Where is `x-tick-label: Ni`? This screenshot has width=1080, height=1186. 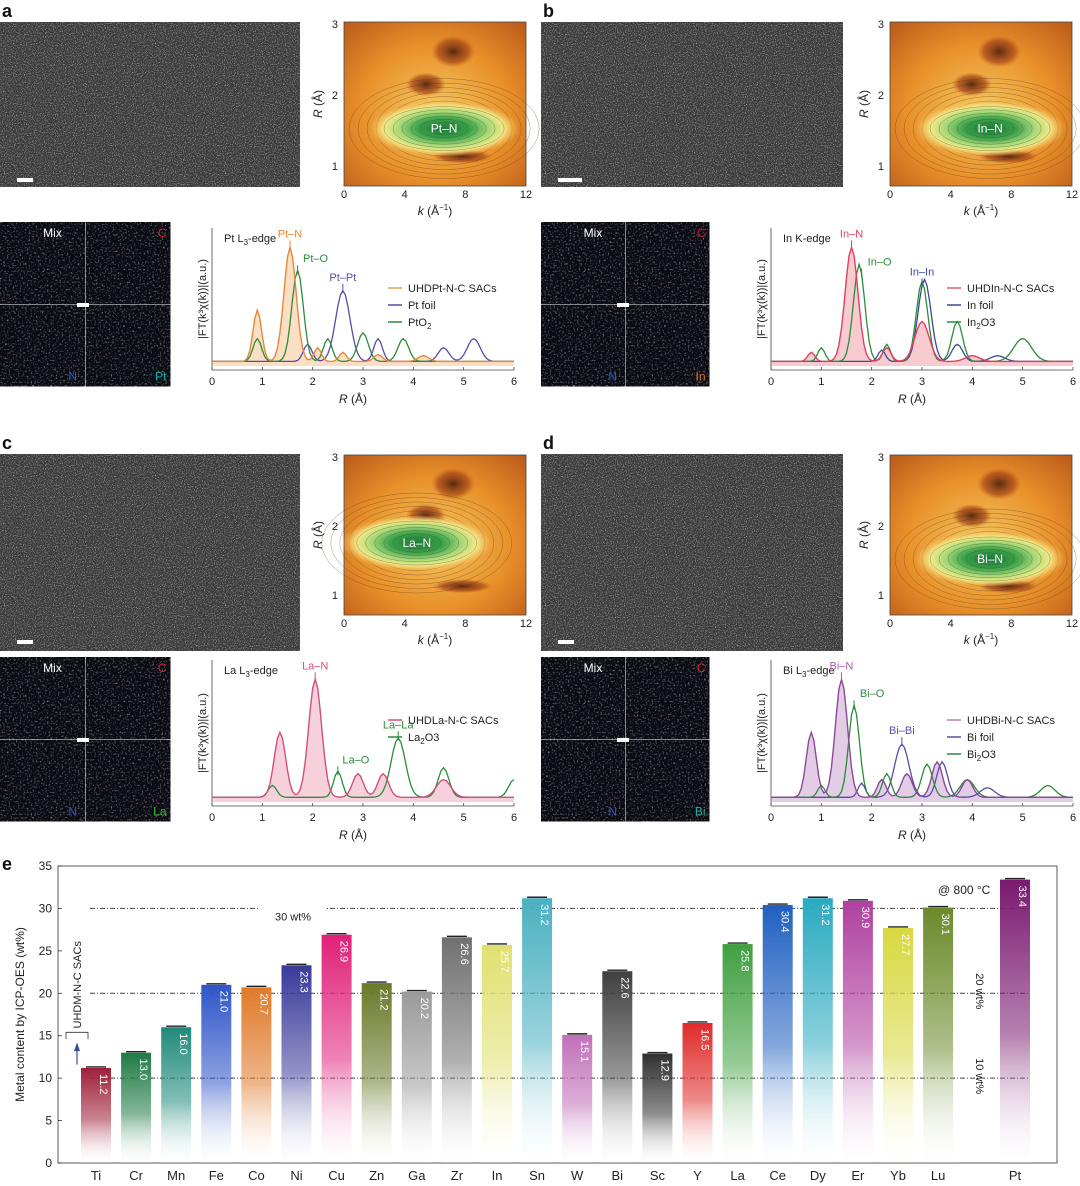
x-tick-label: Ni is located at coordinates (296, 1175).